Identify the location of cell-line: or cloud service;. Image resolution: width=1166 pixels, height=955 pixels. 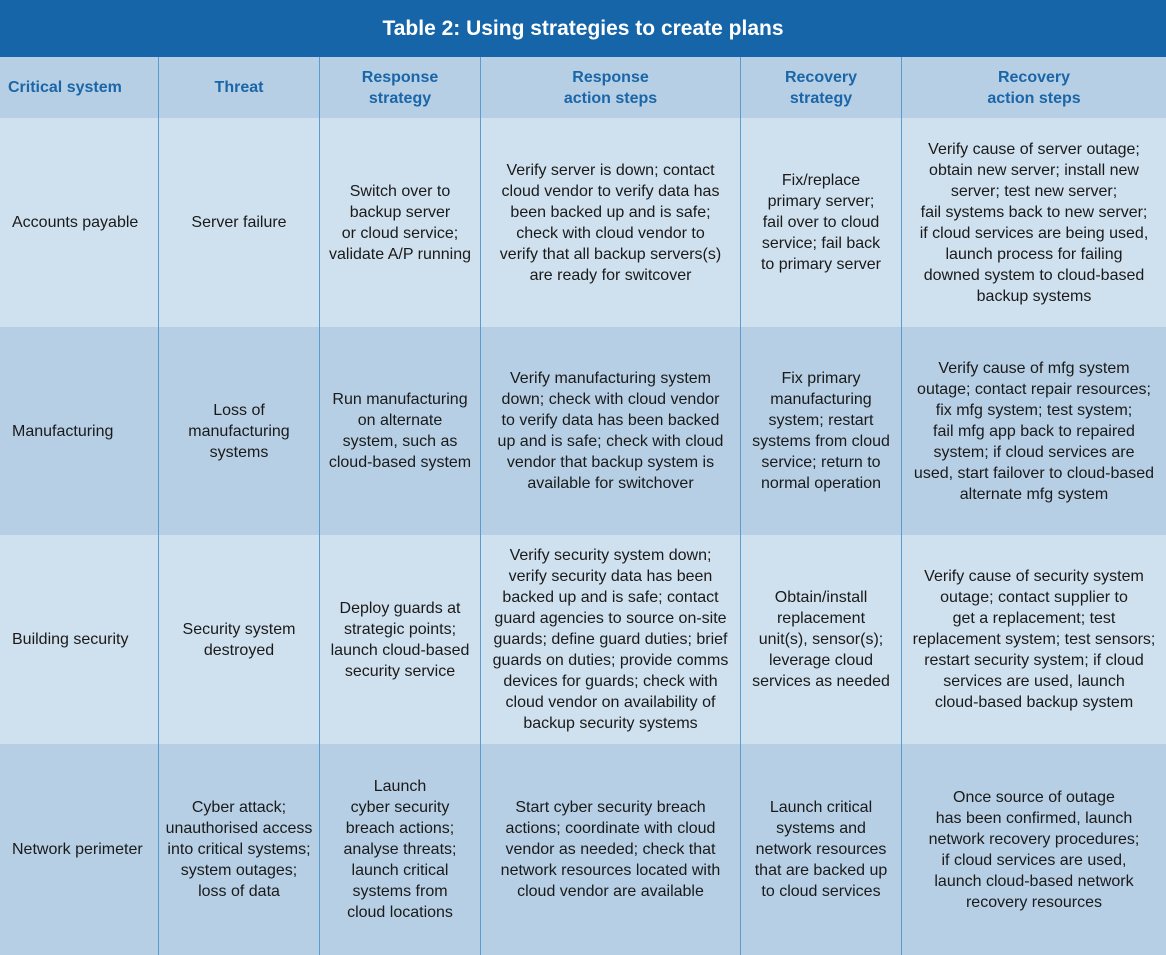
(400, 233).